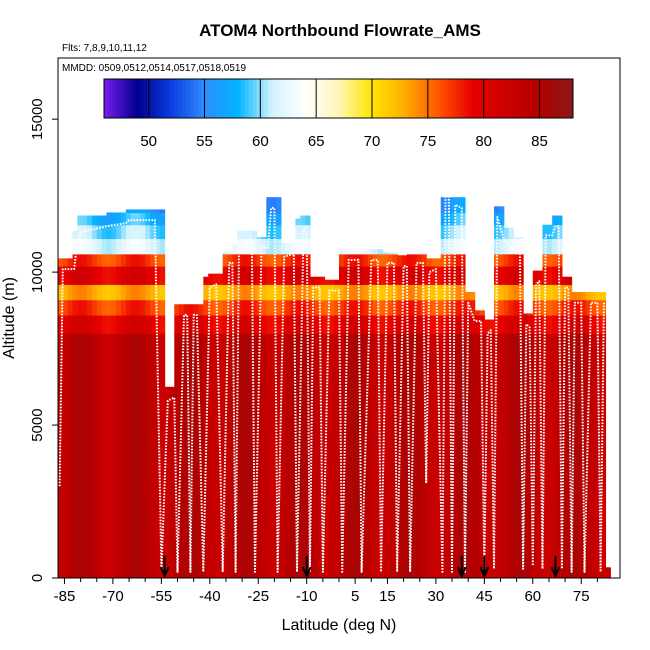  What do you see at coordinates (532, 596) in the screenshot?
I see `x-tick-label: 60` at bounding box center [532, 596].